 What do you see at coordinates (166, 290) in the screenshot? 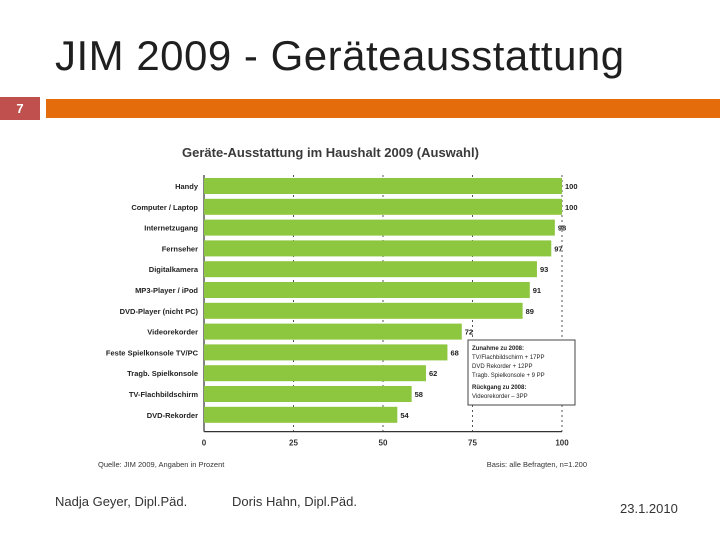
I see `category-label-5: MP3-Player / iPod` at bounding box center [166, 290].